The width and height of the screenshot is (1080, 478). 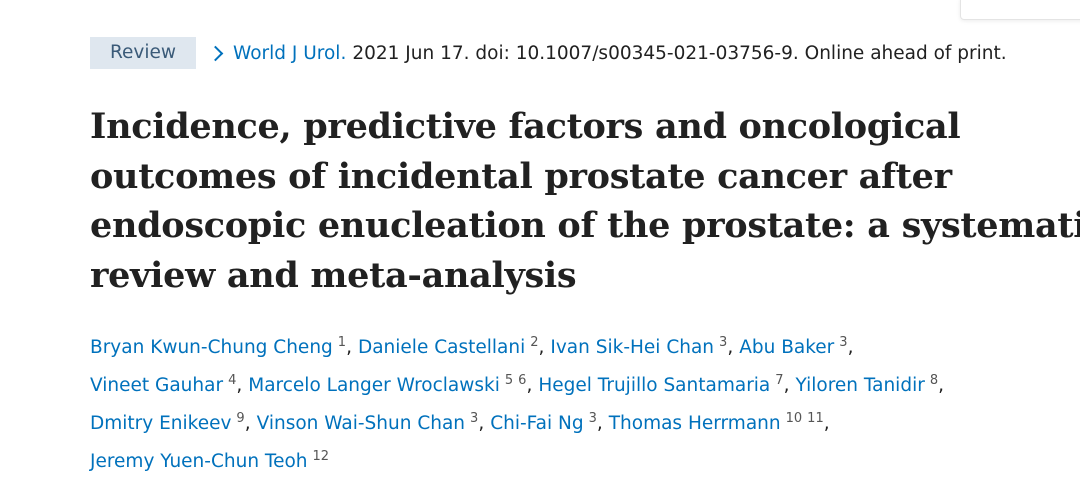 I want to click on author-name: Yiloren Tanidir, so click(x=860, y=385).